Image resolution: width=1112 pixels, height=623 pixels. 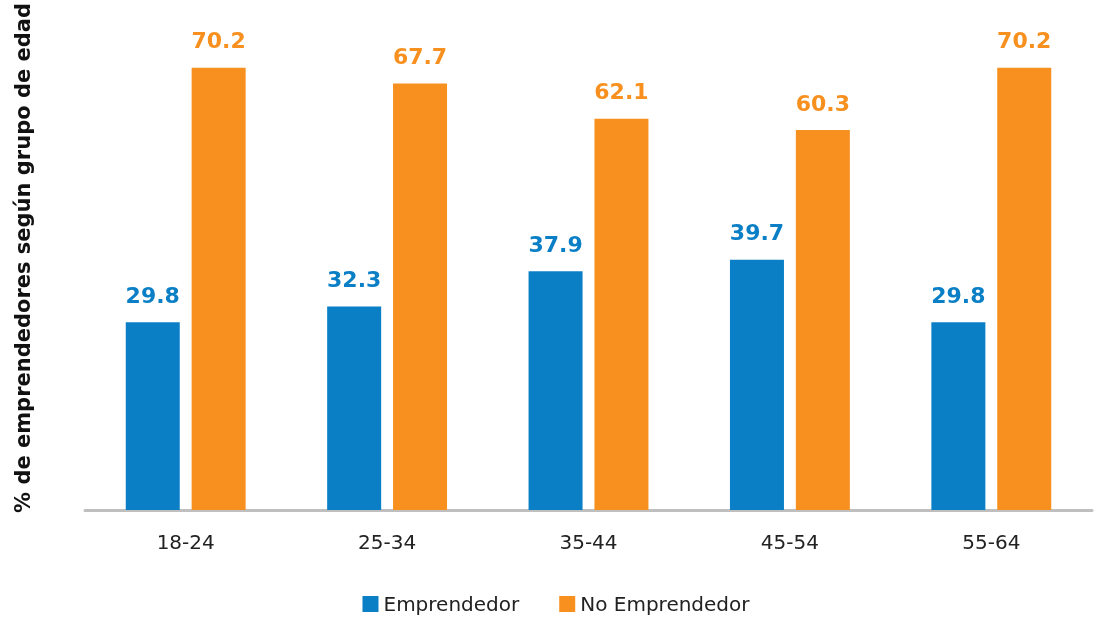 I want to click on data-label: 60.3, so click(x=822, y=103).